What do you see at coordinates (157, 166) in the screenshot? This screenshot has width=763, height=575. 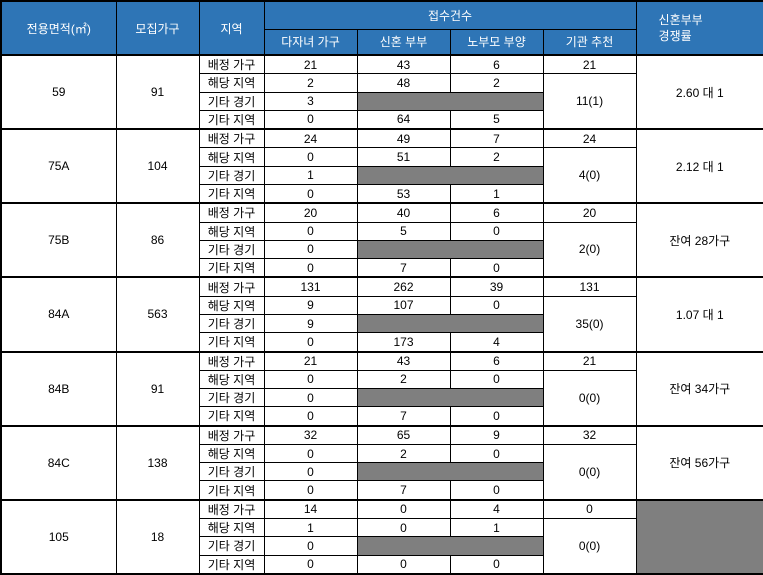 I see `households-cell: 104` at bounding box center [157, 166].